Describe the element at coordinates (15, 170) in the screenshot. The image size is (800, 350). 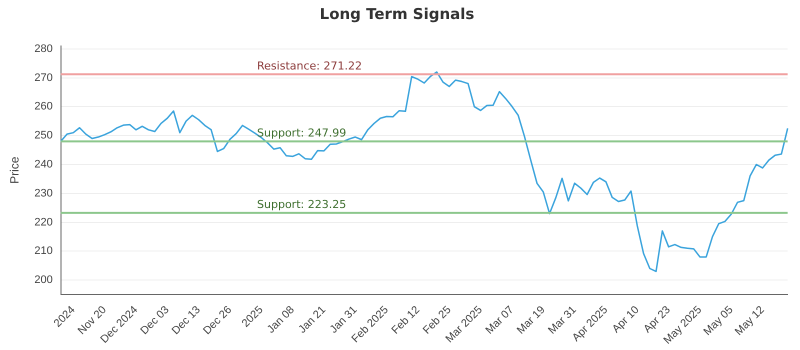
I see `y-axis-title: Price` at that location.